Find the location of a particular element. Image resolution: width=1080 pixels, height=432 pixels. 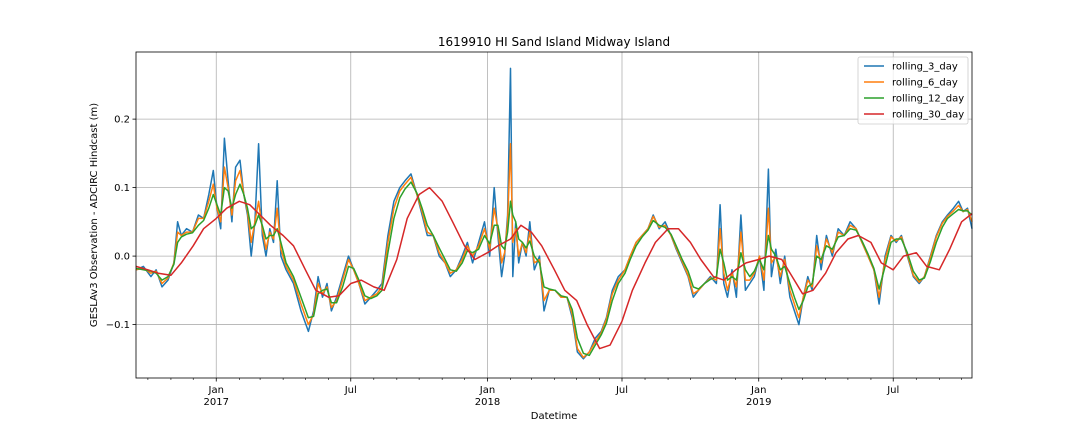

legend-label: rolling_30_day is located at coordinates (928, 115).